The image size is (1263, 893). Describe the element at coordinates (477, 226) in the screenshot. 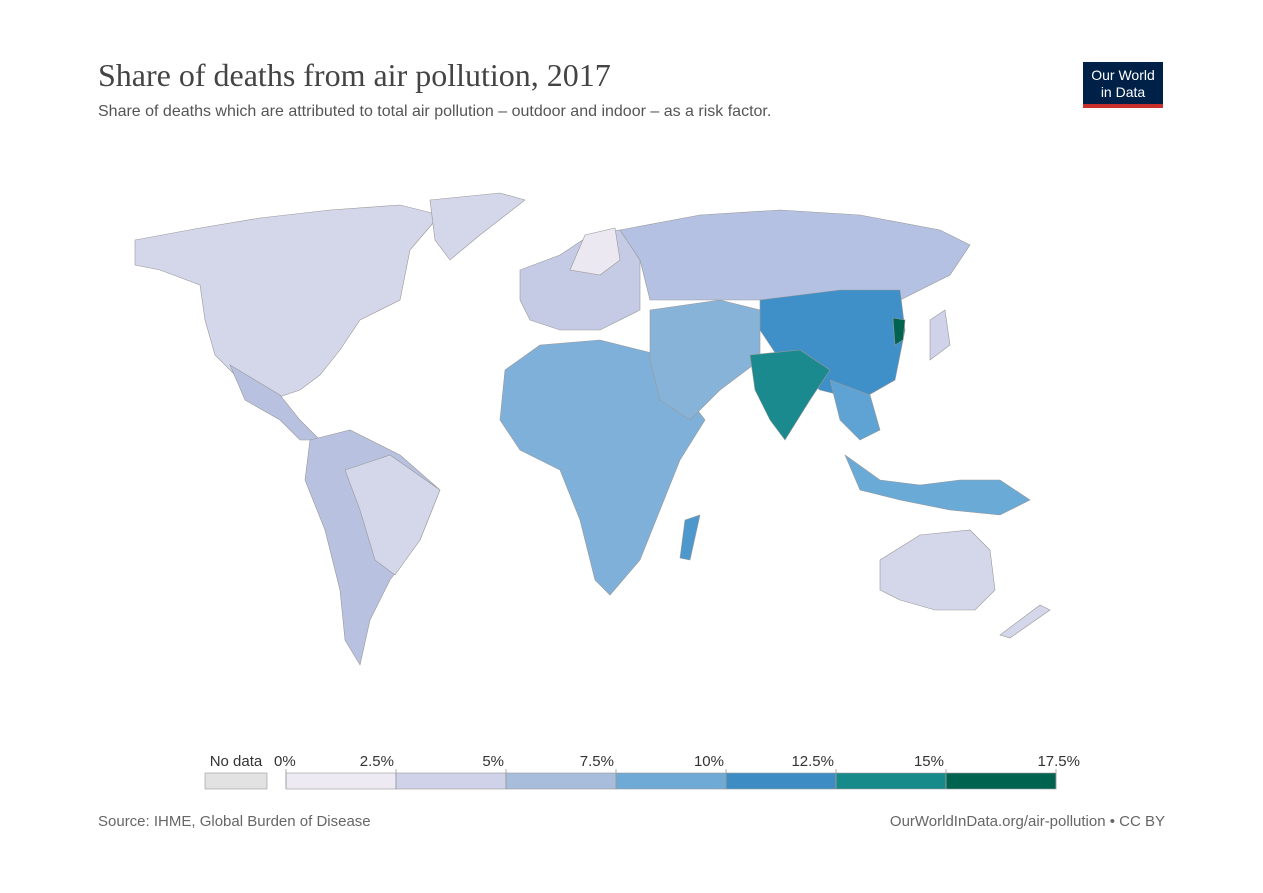

I see `greenland` at that location.